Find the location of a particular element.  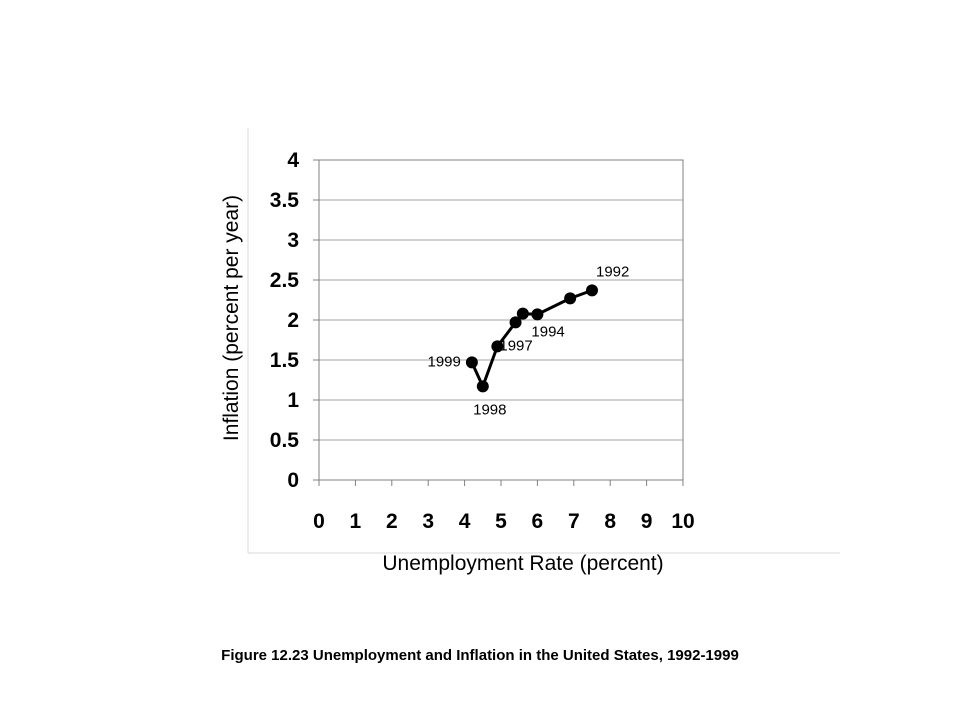

y-axis-title: Inflation (percent per year) is located at coordinates (231, 318).